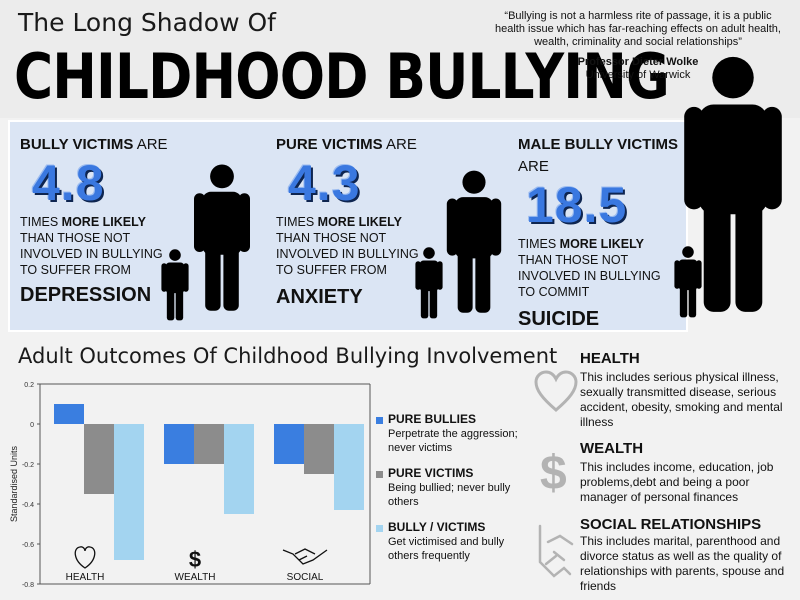  I want to click on x-tick-label: HEALTH, so click(85, 577).